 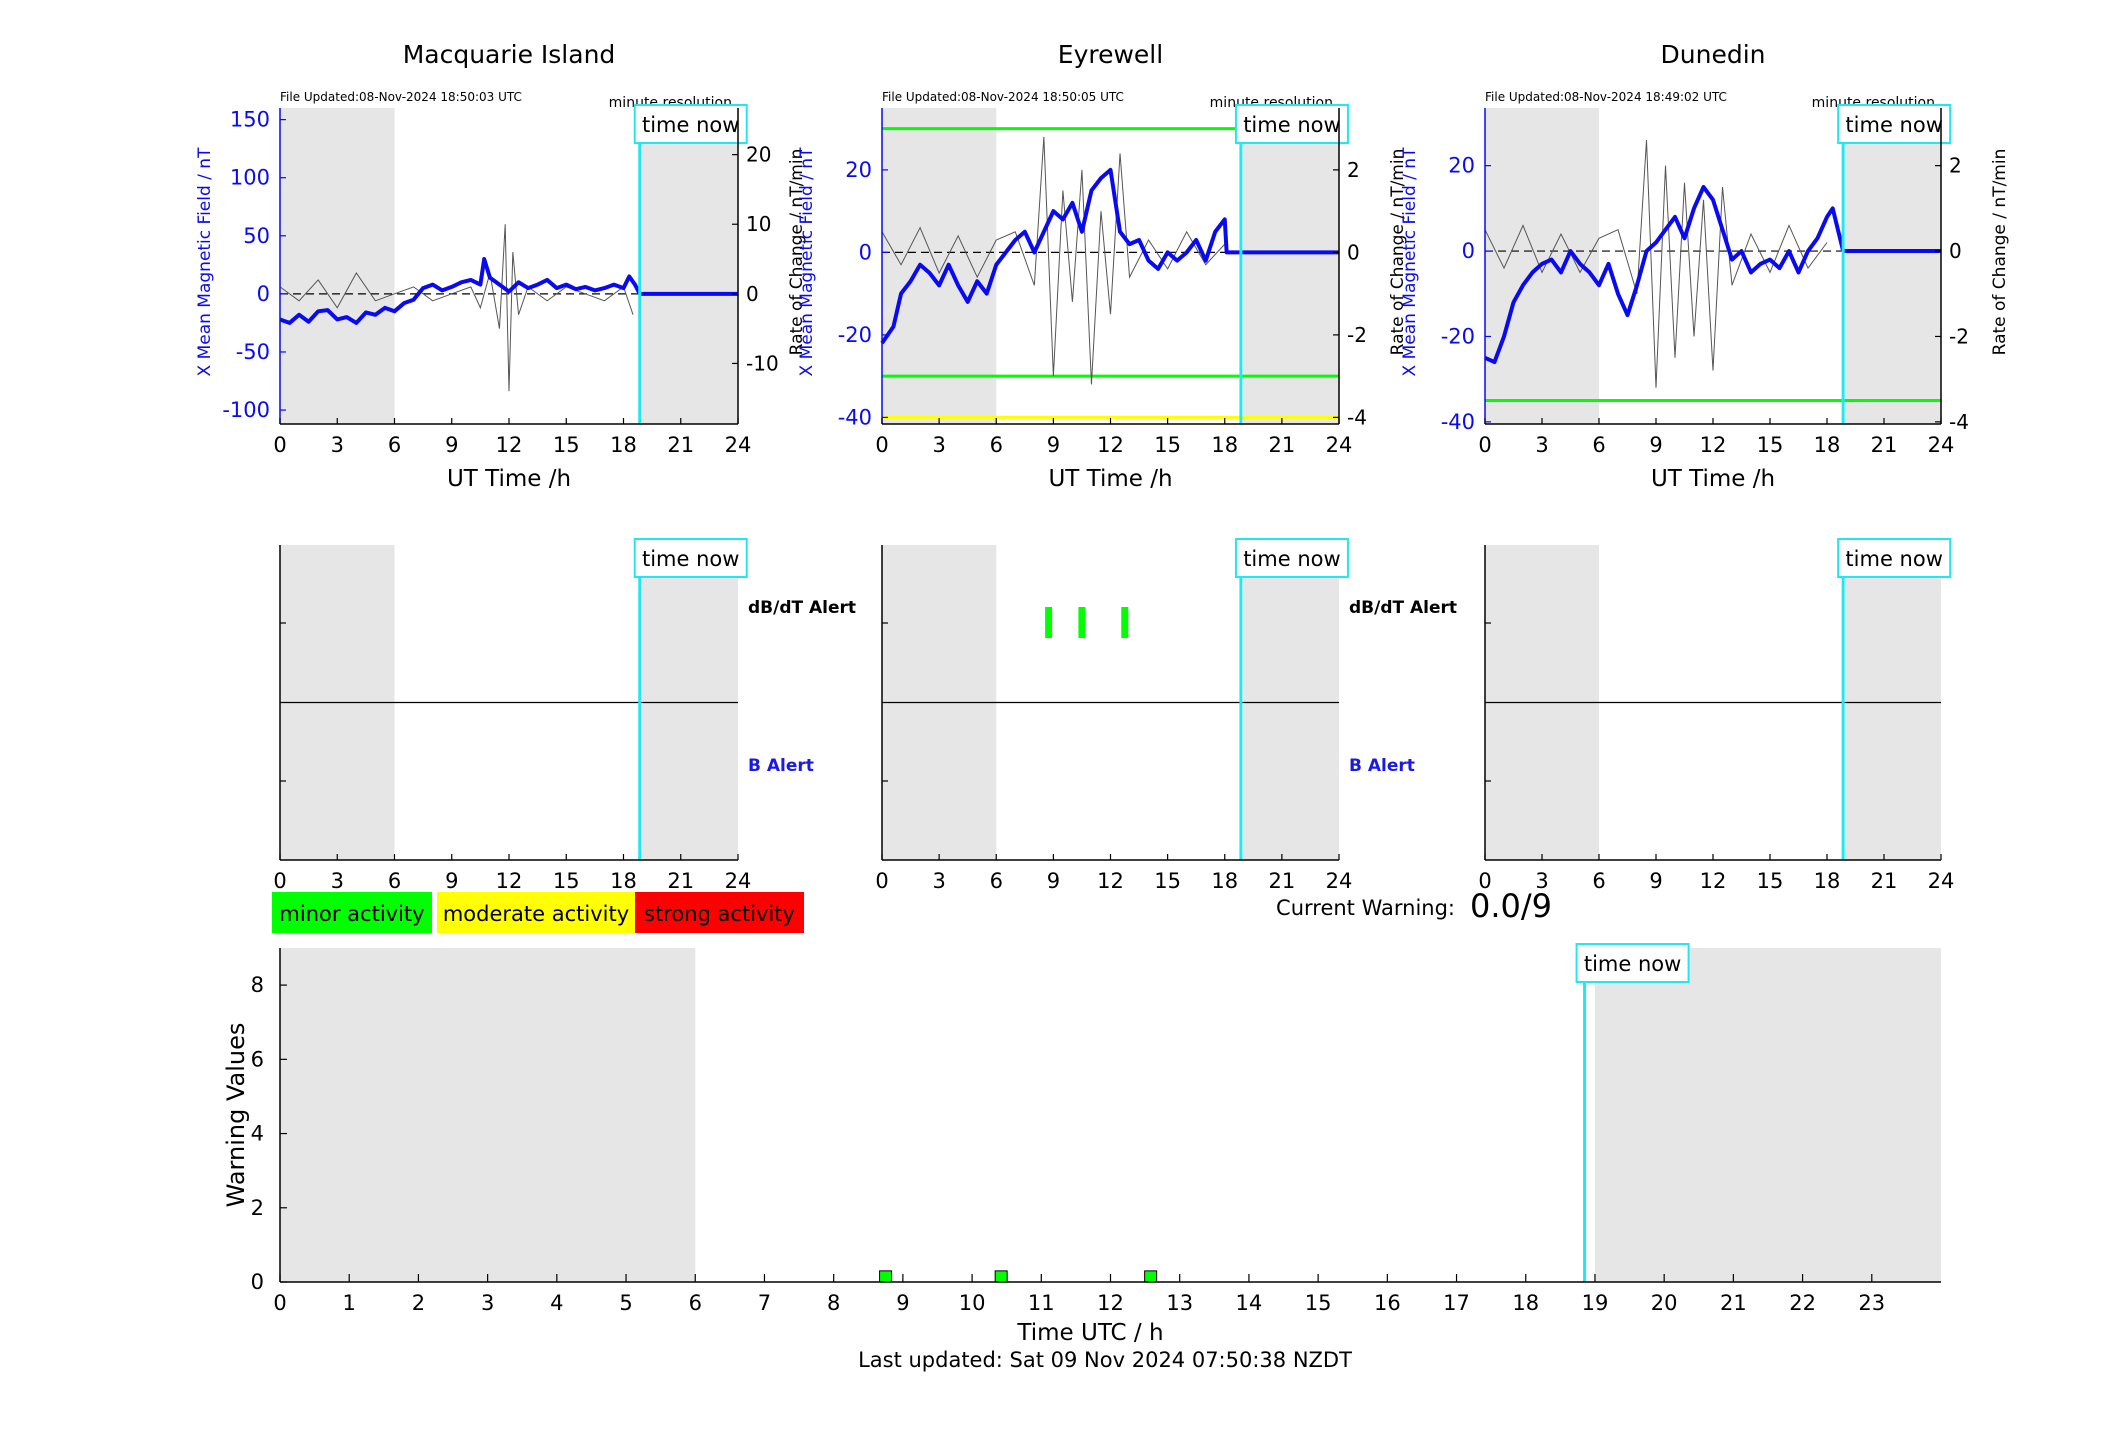 I want to click on panel-title: Dunedin, so click(x=1713, y=54).